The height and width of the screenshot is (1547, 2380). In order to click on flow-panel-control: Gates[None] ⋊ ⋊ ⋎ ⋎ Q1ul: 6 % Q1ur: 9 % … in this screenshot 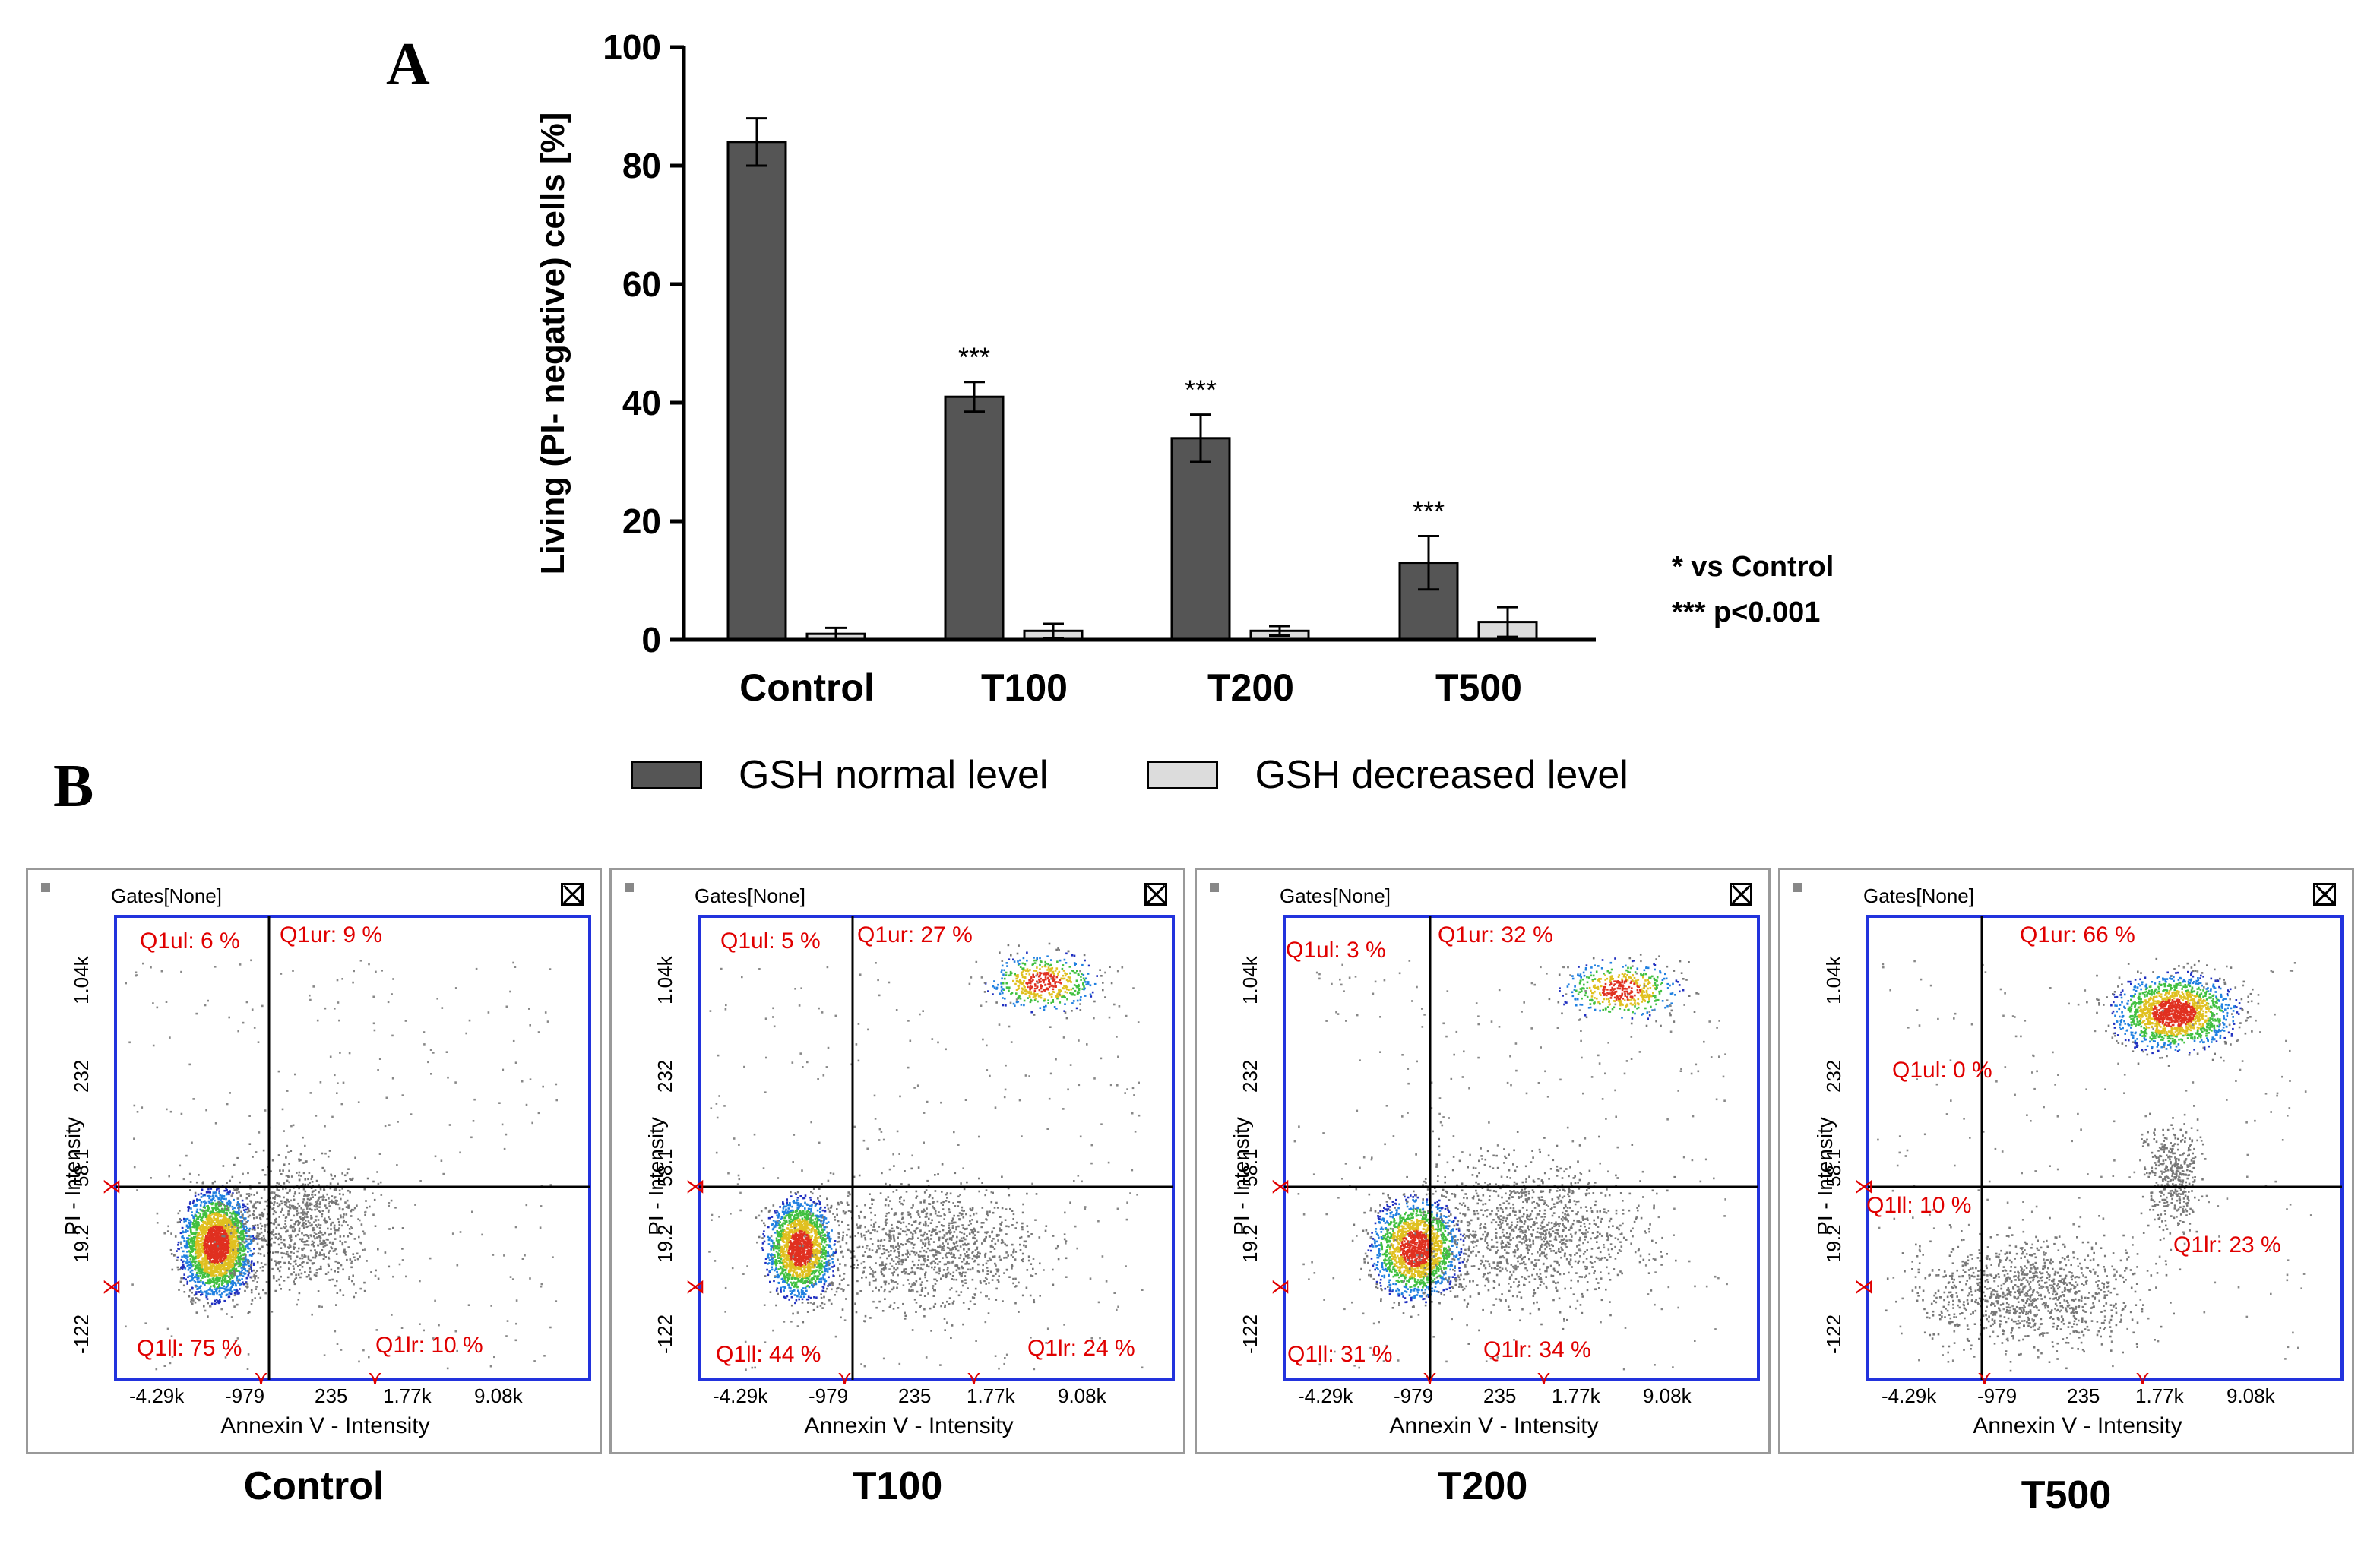, I will do `click(314, 1161)`.